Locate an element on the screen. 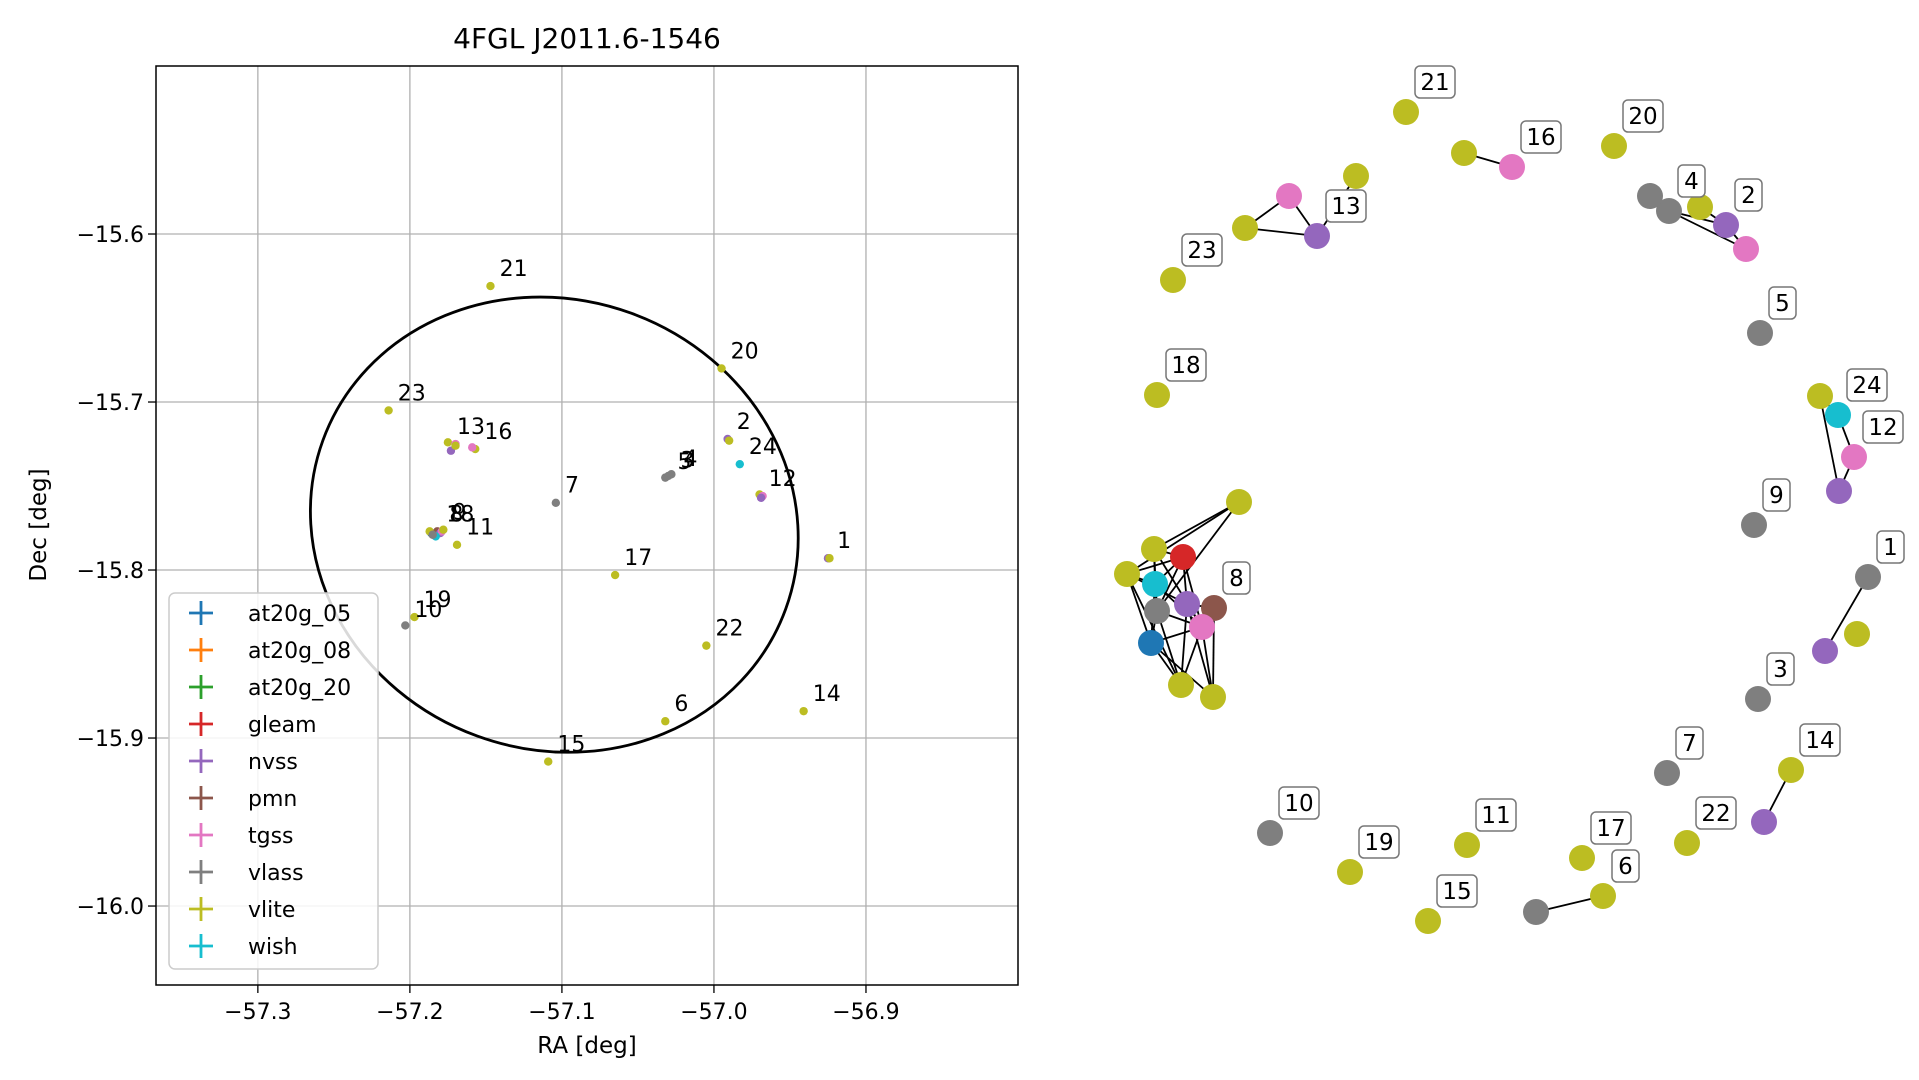 This screenshot has height=1080, width=1919. node-label-text: 5 is located at coordinates (1782, 304).